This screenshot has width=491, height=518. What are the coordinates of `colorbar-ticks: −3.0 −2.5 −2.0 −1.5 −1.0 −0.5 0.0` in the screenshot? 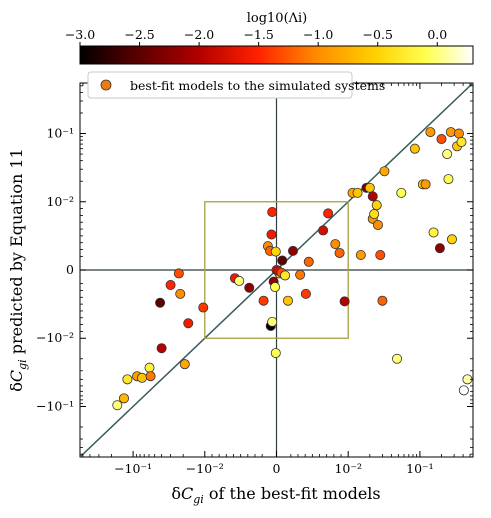 It's located at (256, 36).